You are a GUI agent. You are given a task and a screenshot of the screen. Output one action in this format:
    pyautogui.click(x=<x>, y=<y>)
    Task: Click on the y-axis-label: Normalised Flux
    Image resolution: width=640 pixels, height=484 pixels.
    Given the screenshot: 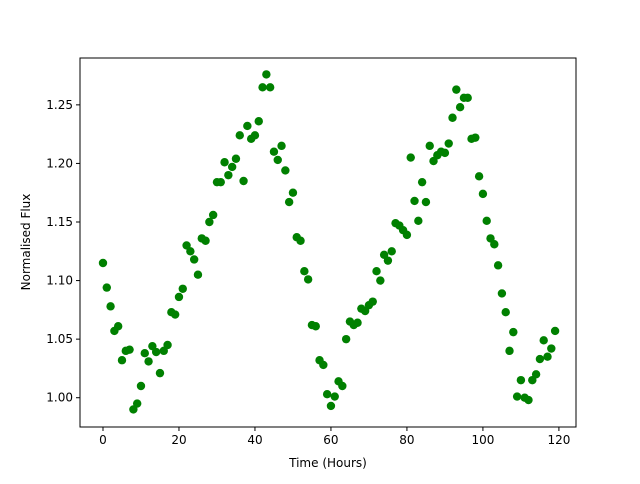 What is the action you would take?
    pyautogui.click(x=26, y=242)
    